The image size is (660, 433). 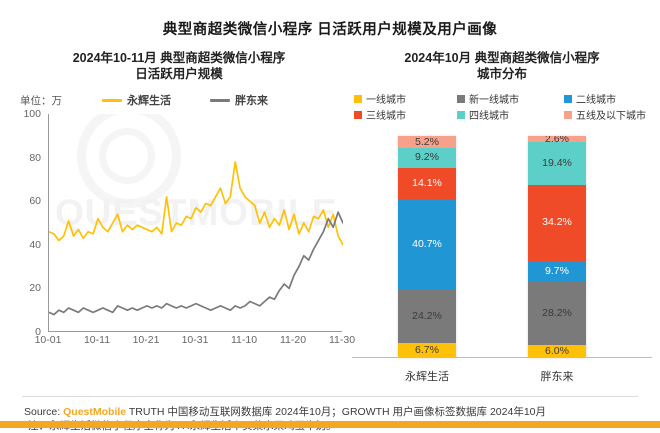 What do you see at coordinates (146, 340) in the screenshot?
I see `x-tick-label: 10-21` at bounding box center [146, 340].